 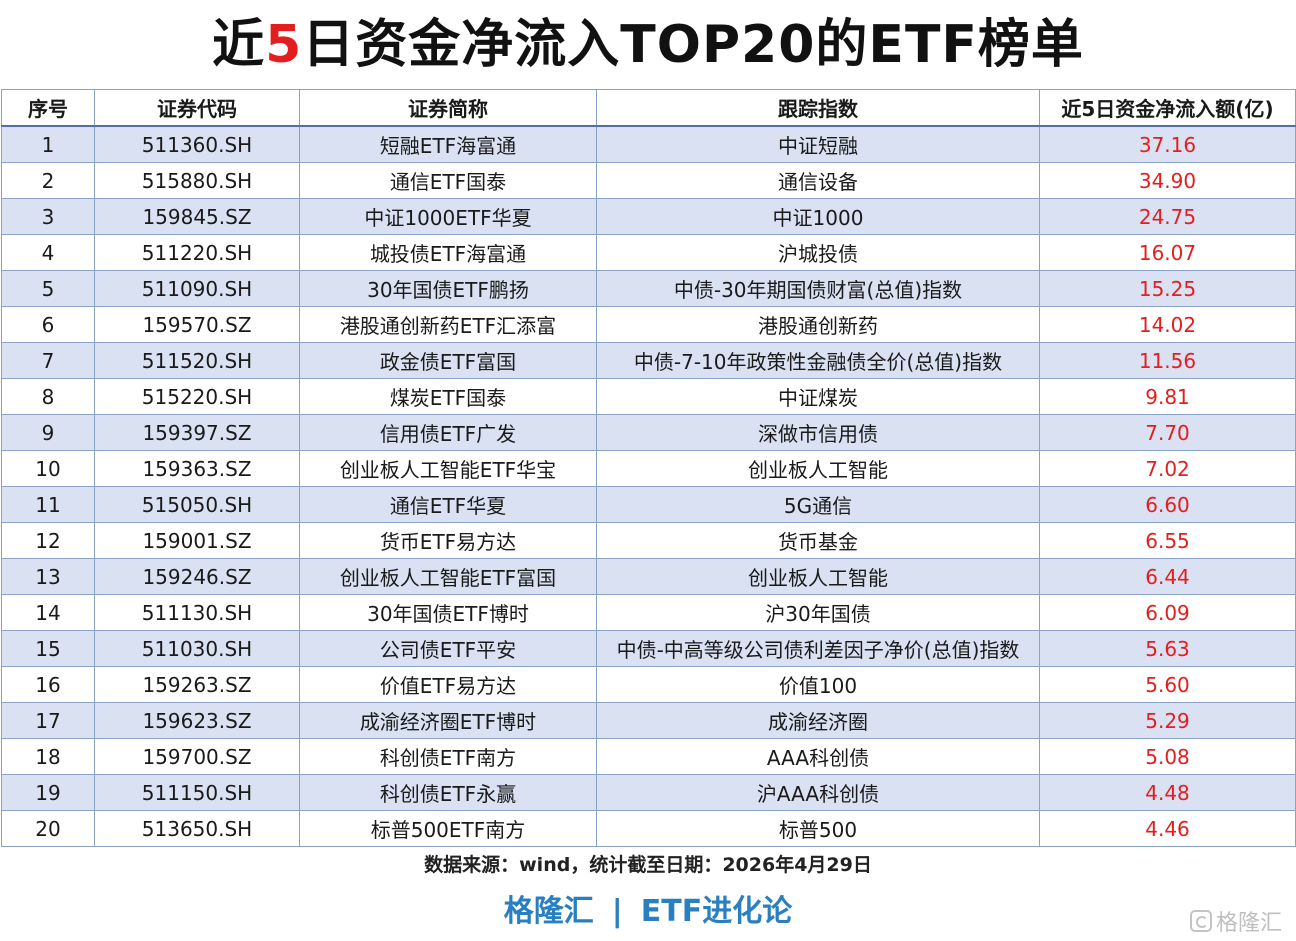 What do you see at coordinates (197, 468) in the screenshot?
I see `cell-code: 159363.SZ` at bounding box center [197, 468].